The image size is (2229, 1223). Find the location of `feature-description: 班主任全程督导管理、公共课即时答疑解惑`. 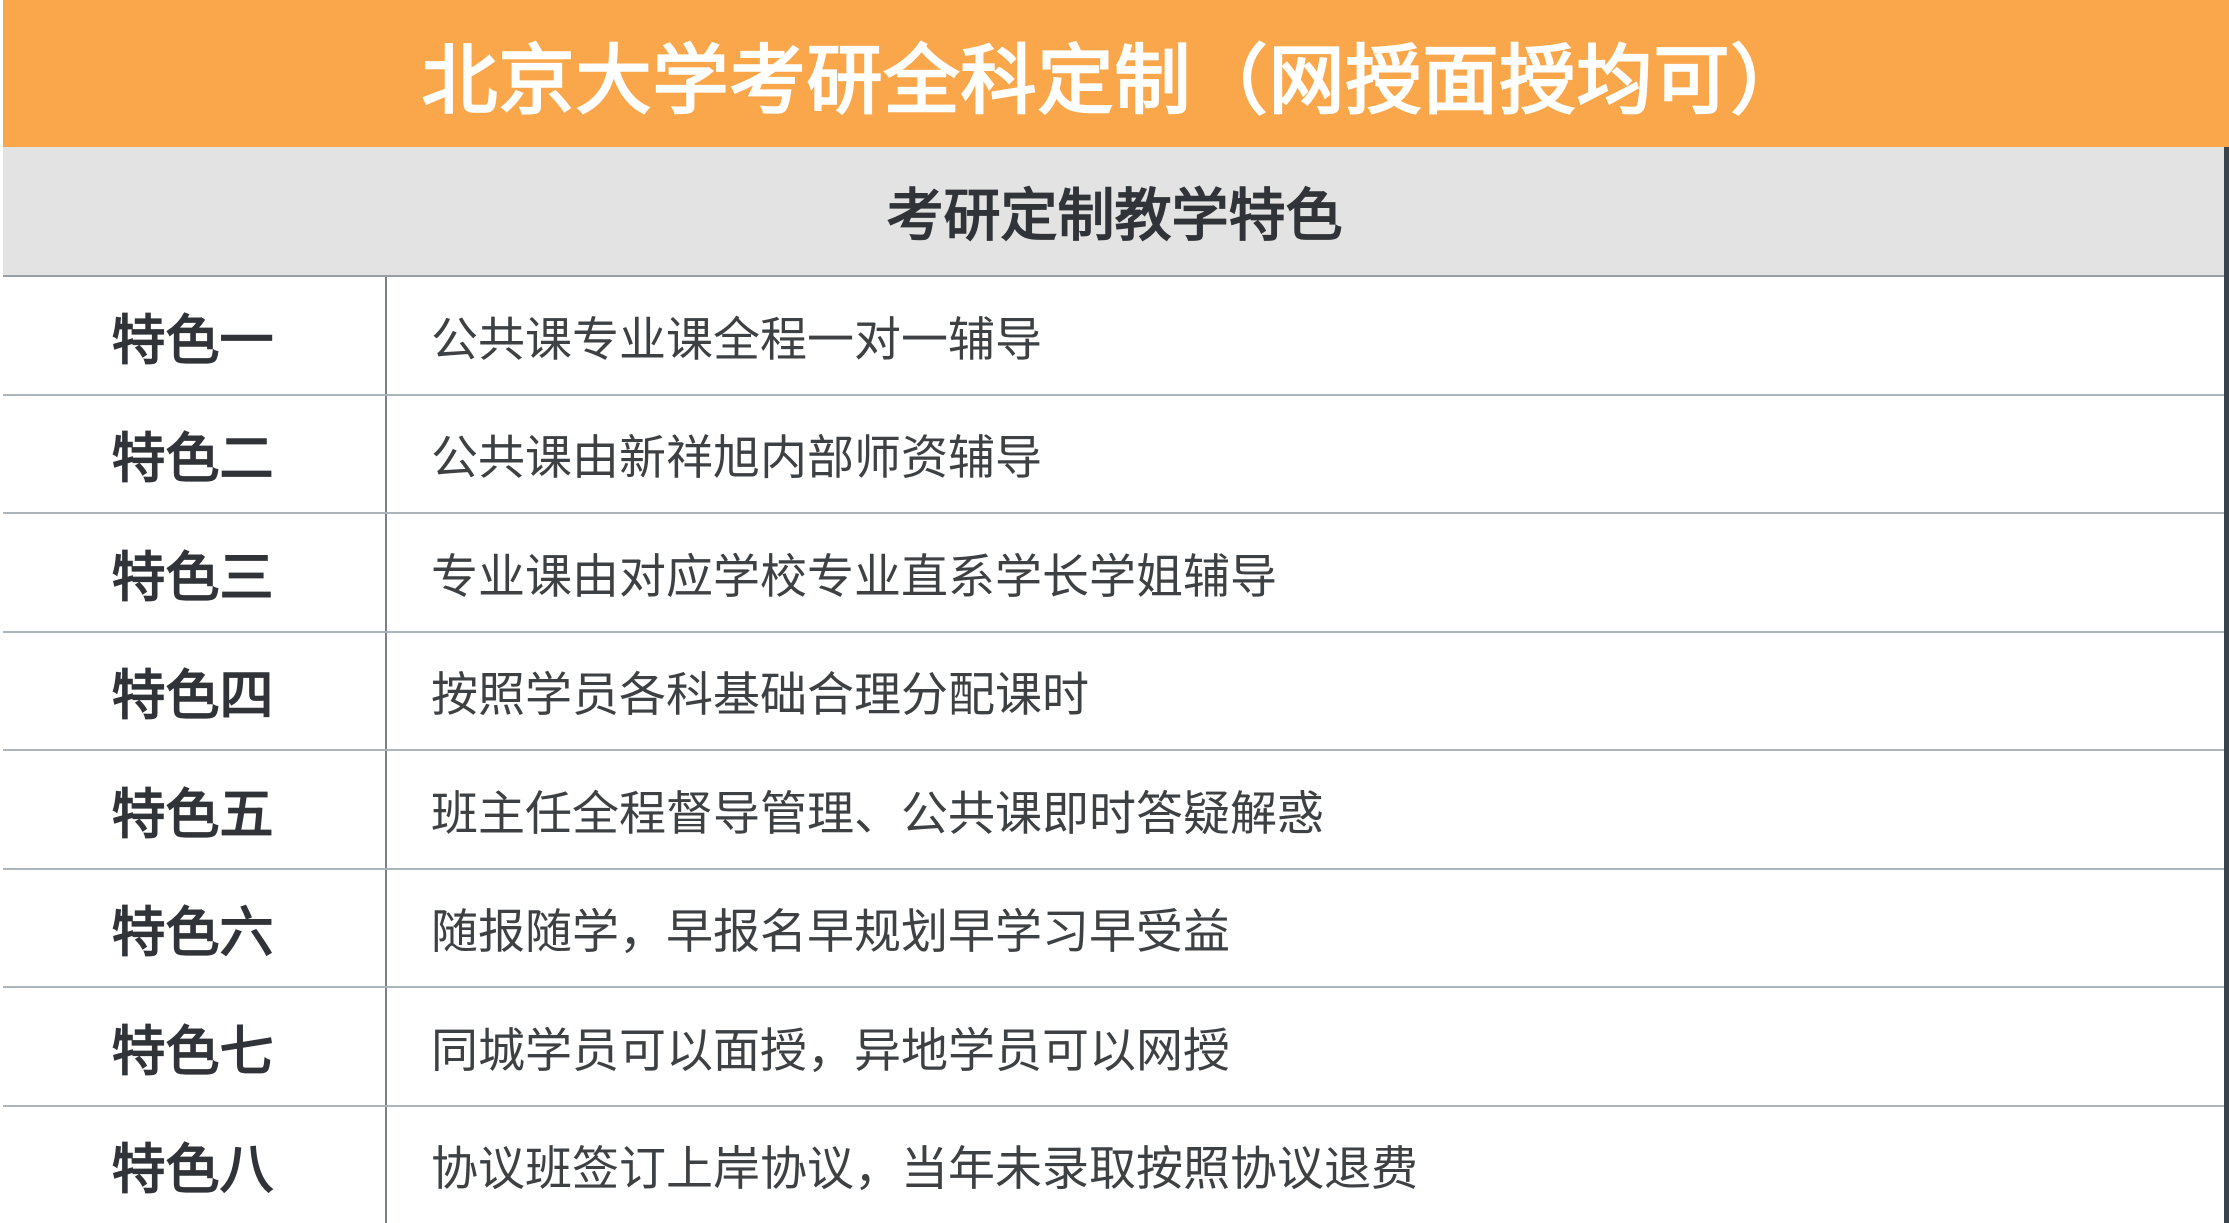

feature-description: 班主任全程督导管理、公共课即时答疑解惑 is located at coordinates (877, 813).